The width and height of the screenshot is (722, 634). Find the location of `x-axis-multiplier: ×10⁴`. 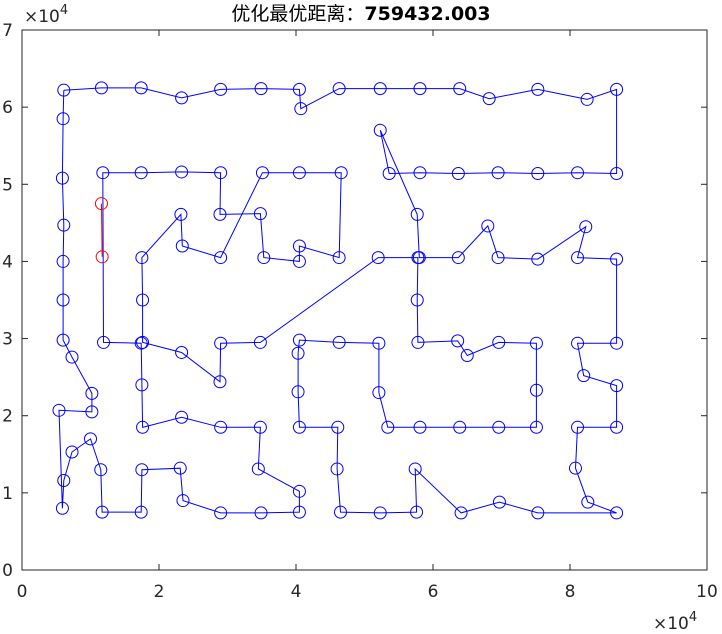

x-axis-multiplier: ×10⁴ is located at coordinates (675, 622).